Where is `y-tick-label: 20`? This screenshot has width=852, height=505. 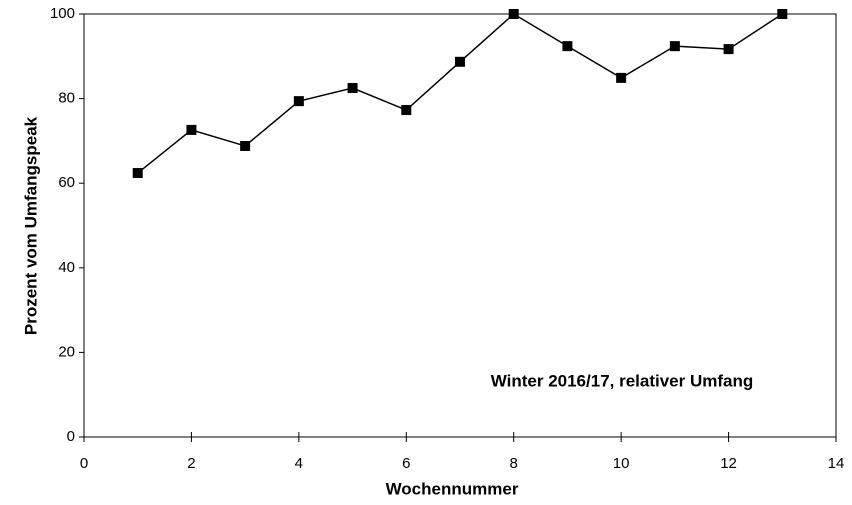
y-tick-label: 20 is located at coordinates (66, 351).